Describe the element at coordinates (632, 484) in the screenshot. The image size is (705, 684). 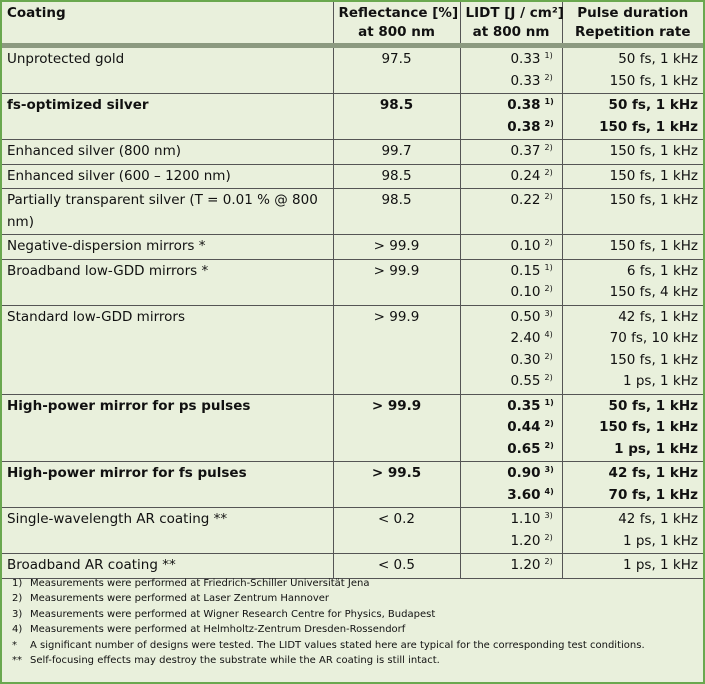
I see `pulse-cell: 42 fs, 1 kHz 70 fs, 1 kHz` at that location.